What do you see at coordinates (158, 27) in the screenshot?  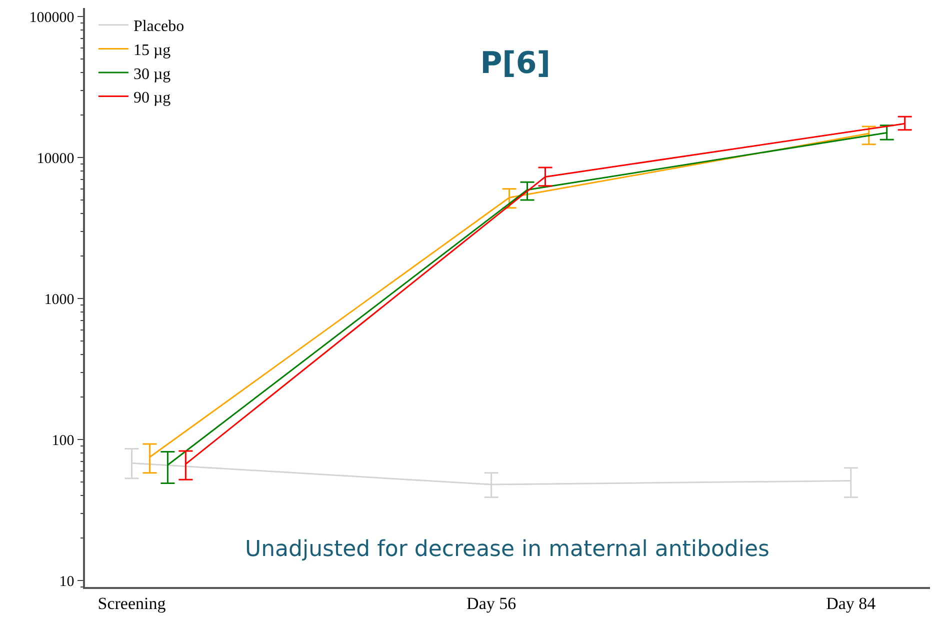 I see `legend-label: Placebo` at bounding box center [158, 27].